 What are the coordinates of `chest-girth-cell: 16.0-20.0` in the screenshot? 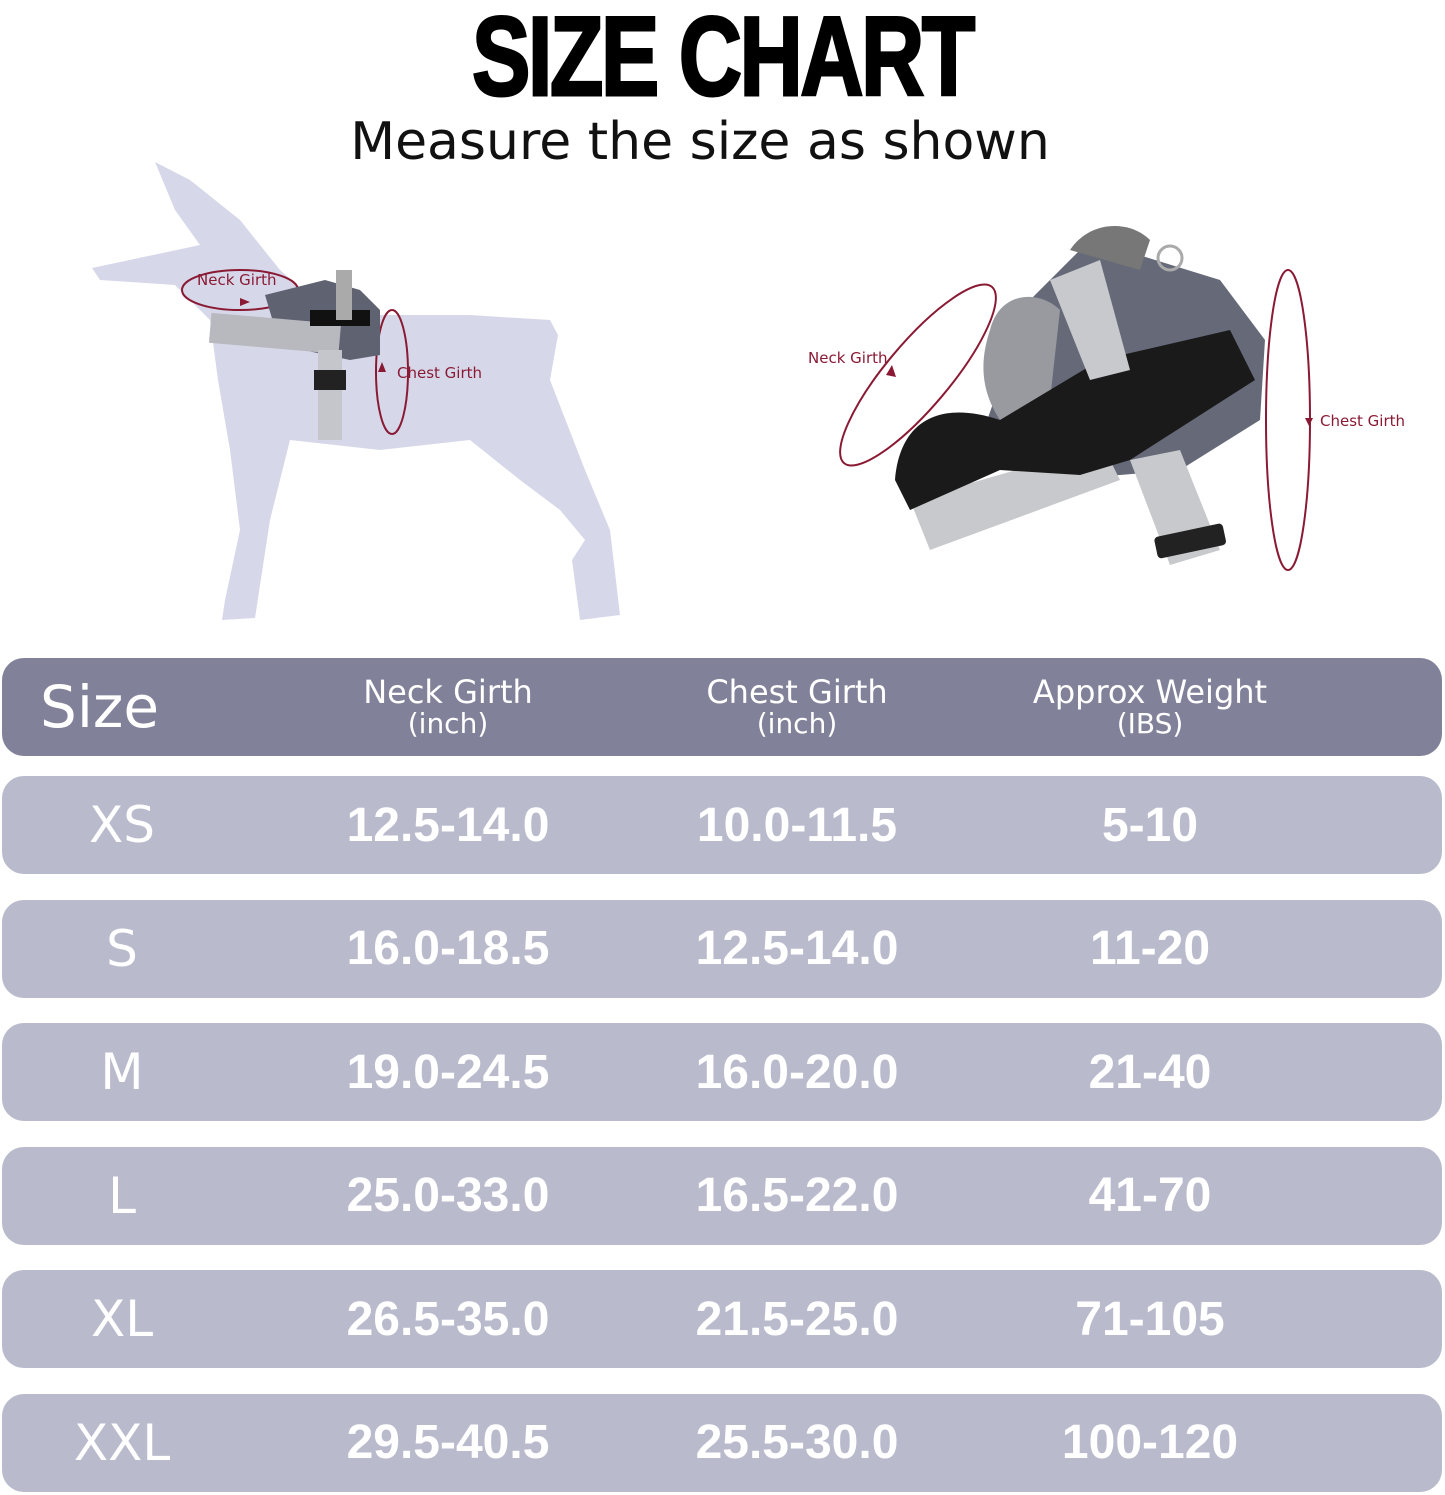 It's located at (797, 1072).